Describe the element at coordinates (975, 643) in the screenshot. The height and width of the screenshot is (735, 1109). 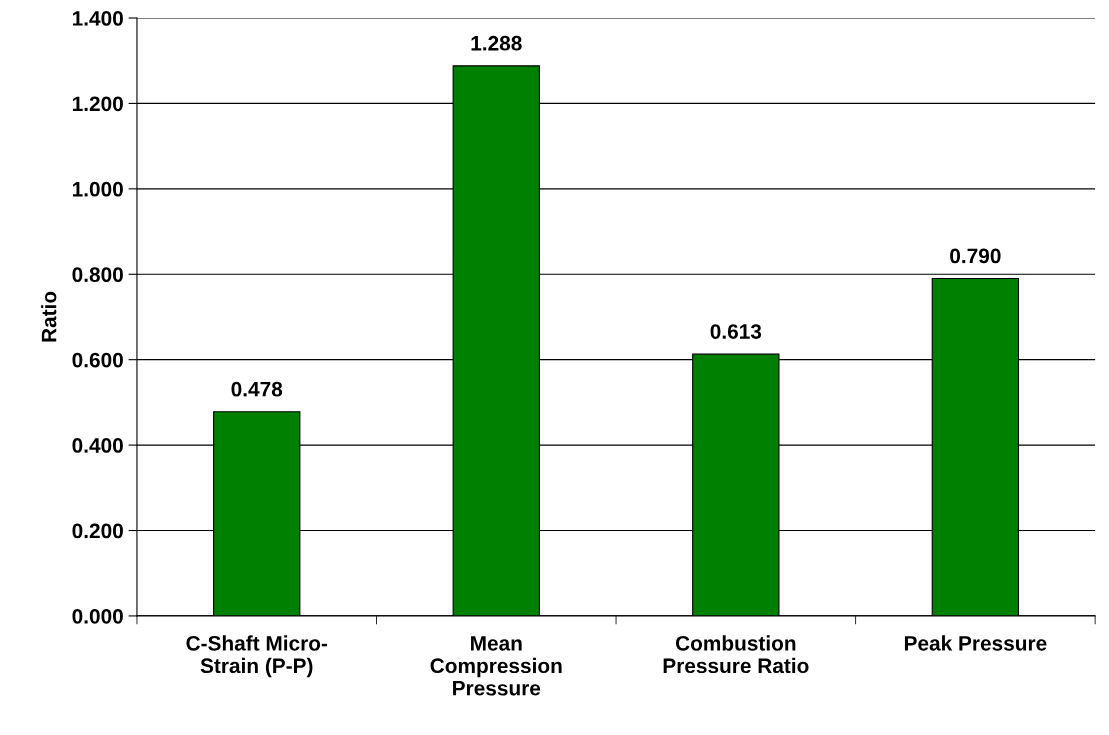
I see `x-tick-label: Peak Pressure` at that location.